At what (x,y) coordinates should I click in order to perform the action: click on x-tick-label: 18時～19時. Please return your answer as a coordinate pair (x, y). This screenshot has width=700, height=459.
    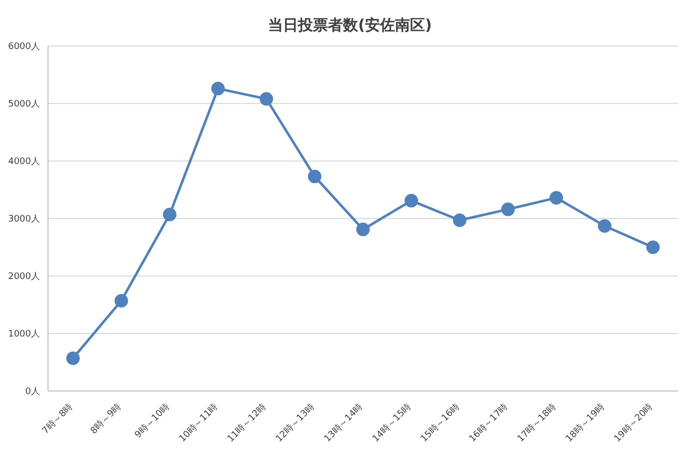
    Looking at the image, I should click on (585, 422).